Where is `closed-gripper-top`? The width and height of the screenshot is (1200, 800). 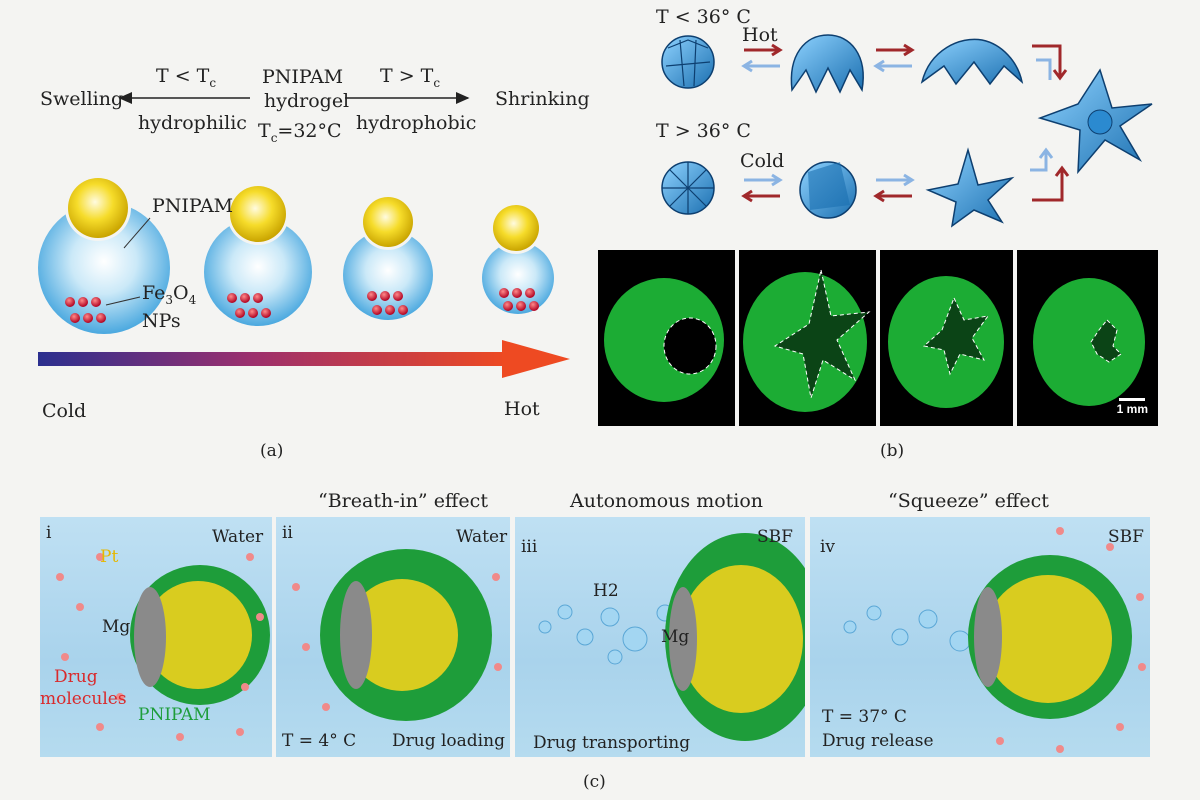 closed-gripper-top is located at coordinates (688, 62).